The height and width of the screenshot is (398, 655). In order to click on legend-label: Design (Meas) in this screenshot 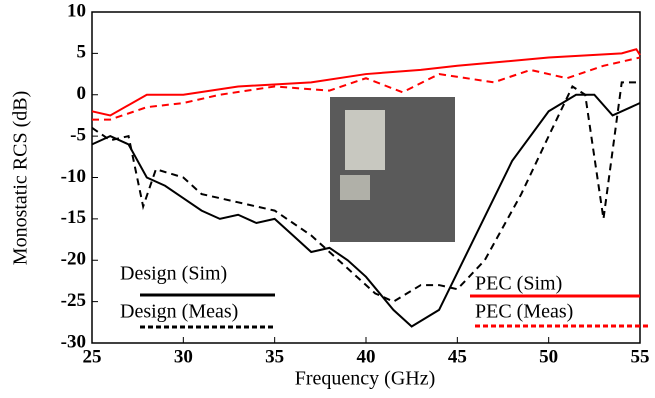, I will do `click(179, 312)`.